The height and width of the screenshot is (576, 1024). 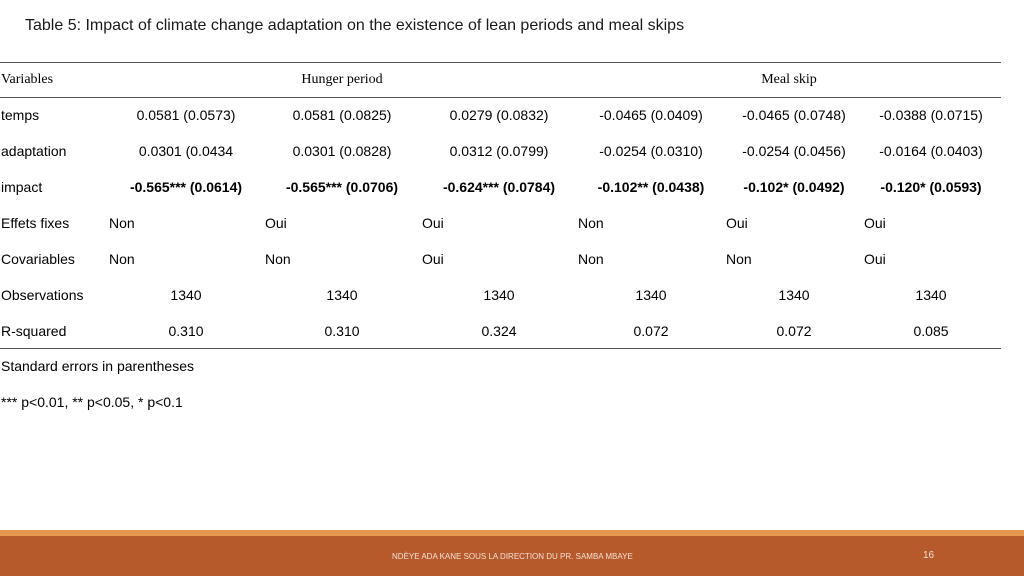 What do you see at coordinates (342, 79) in the screenshot?
I see `header-hunger-period: Hunger period` at bounding box center [342, 79].